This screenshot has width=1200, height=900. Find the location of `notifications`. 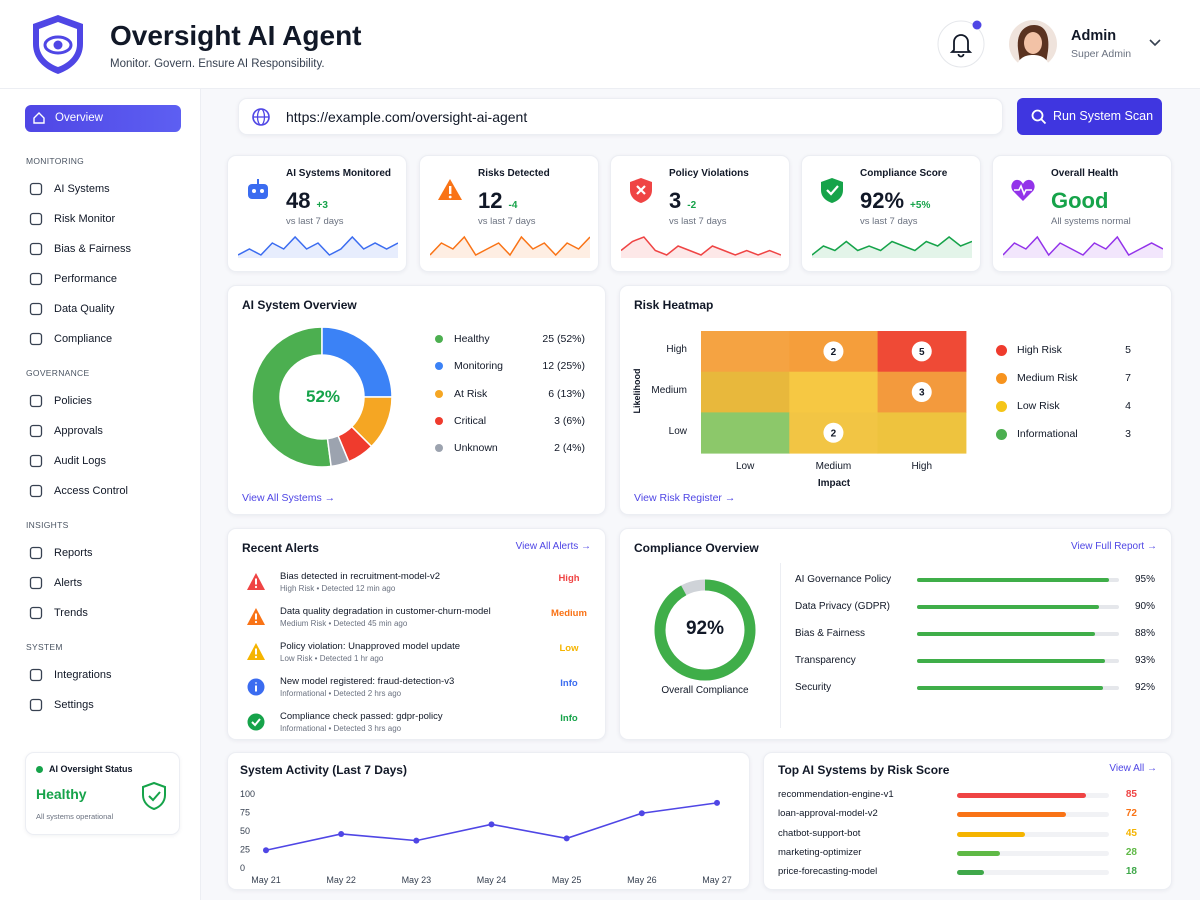

notifications is located at coordinates (962, 45).